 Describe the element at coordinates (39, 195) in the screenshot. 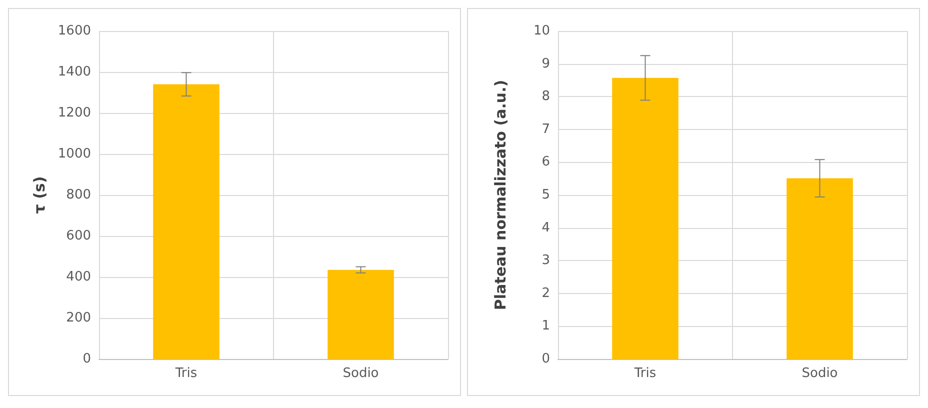

I see `y-axis-title: τ (s)` at that location.